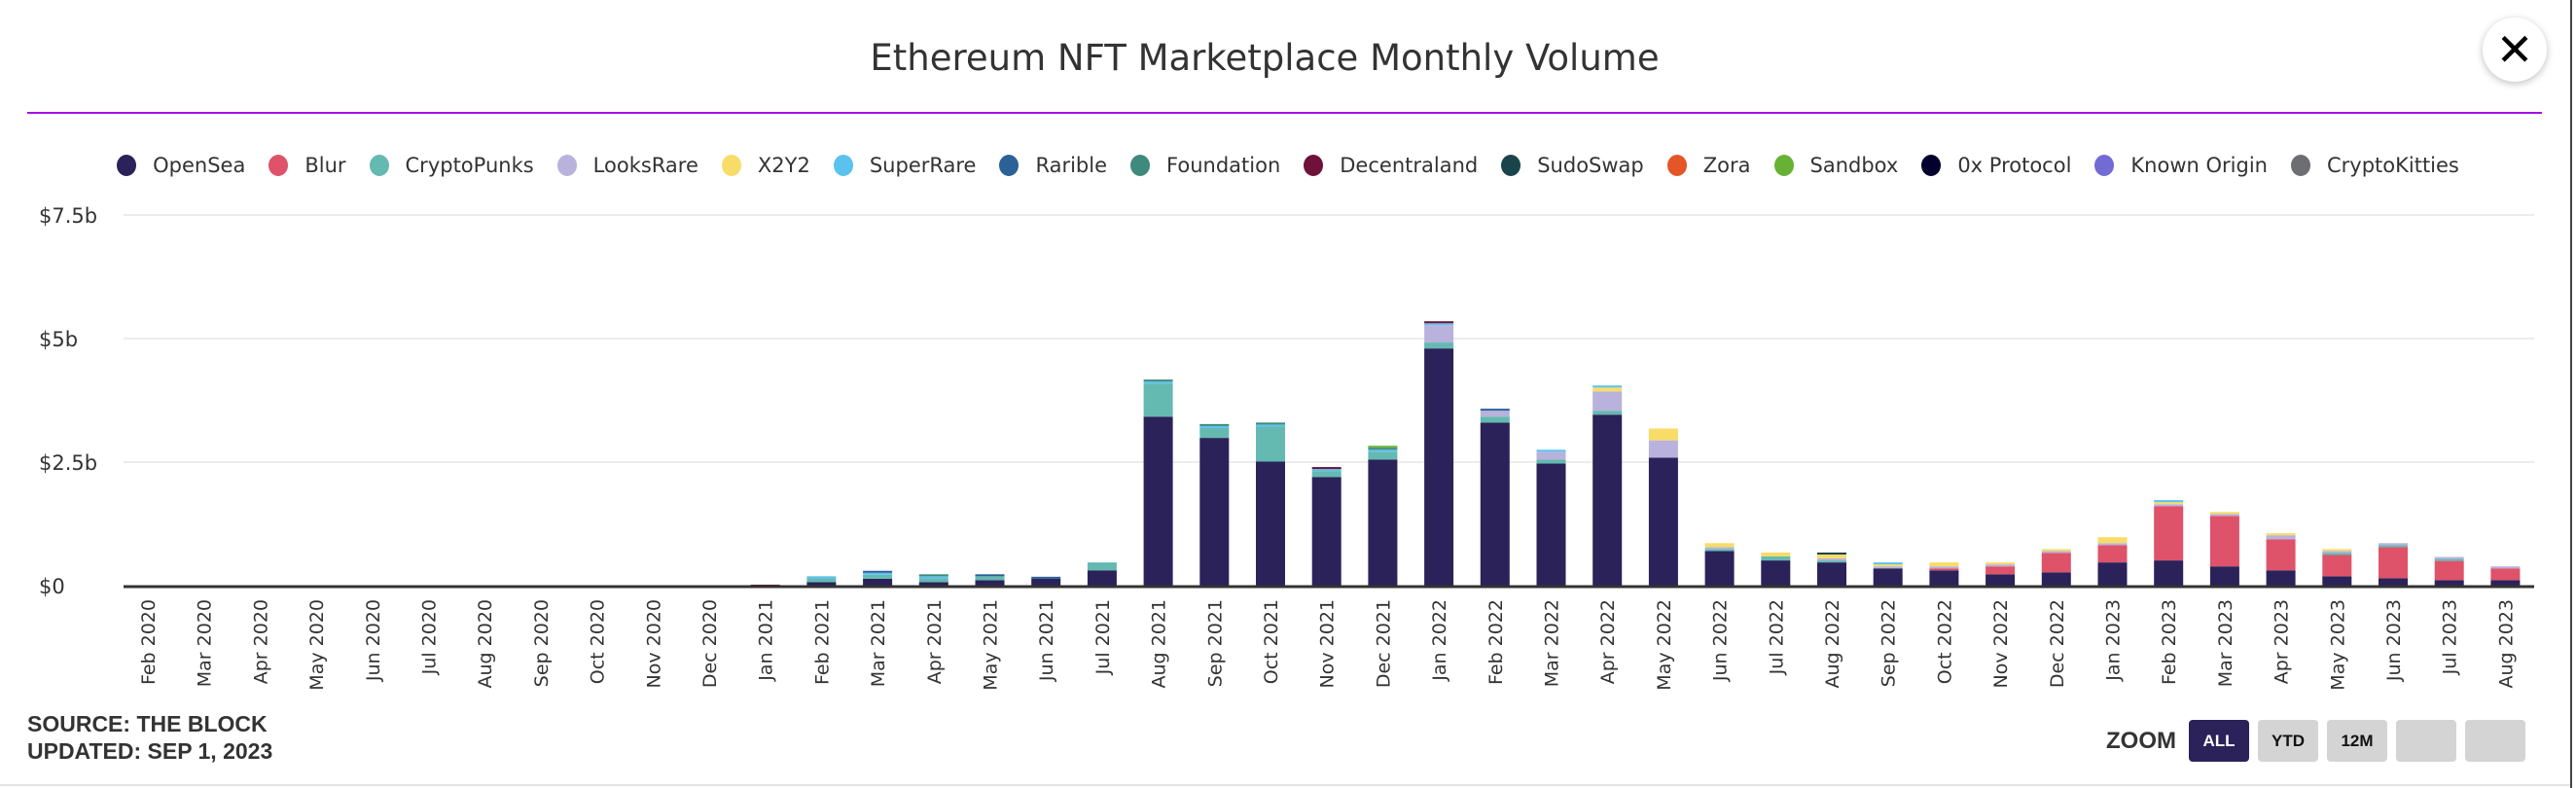 The height and width of the screenshot is (788, 2576). Describe the element at coordinates (598, 642) in the screenshot. I see `x-tick-label: Oct 2020` at that location.